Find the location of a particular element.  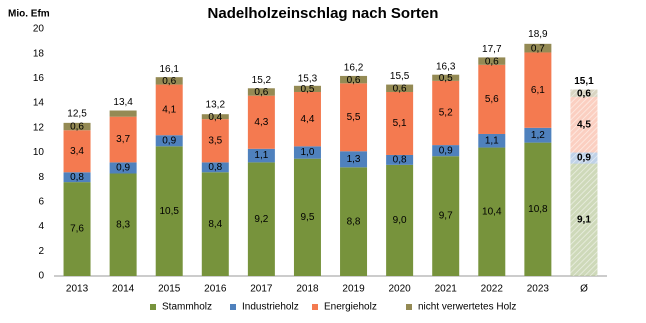

data-label: 0,4 is located at coordinates (215, 117).